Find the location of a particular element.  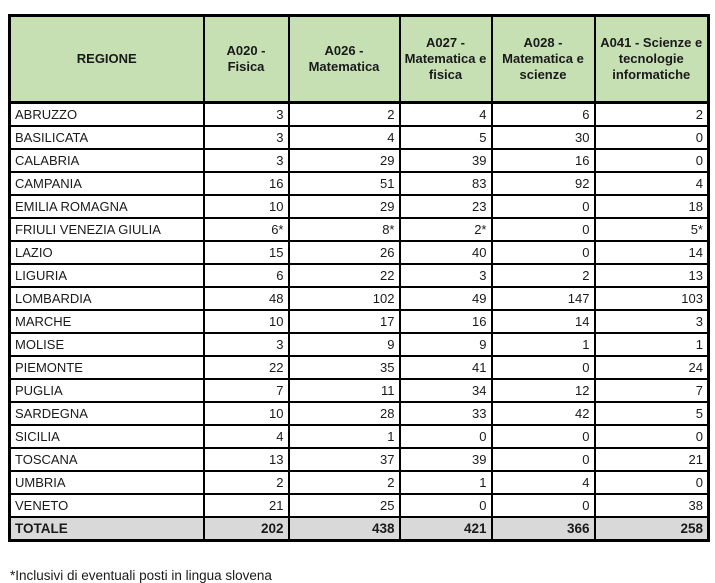

region-cell: FRIULI VENEZIA GIULIA is located at coordinates (106, 229).